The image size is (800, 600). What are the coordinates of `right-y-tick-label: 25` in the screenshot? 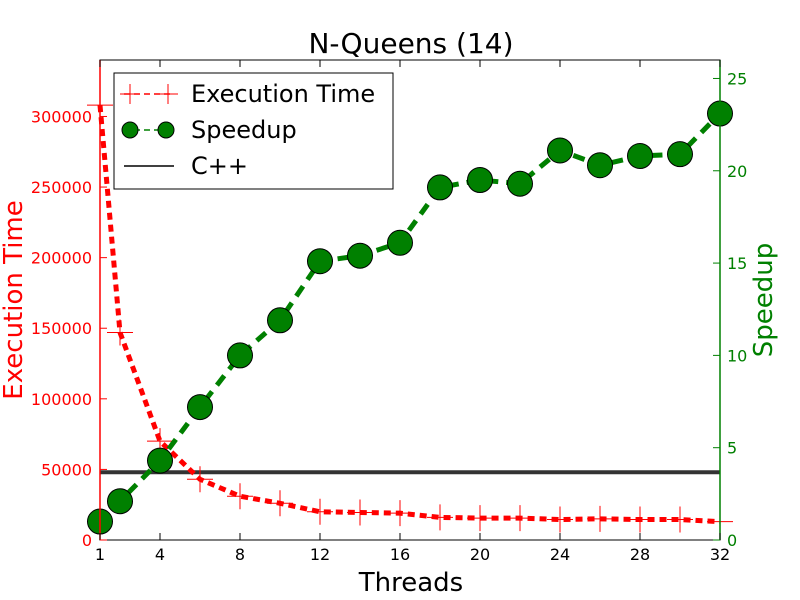 It's located at (737, 78).